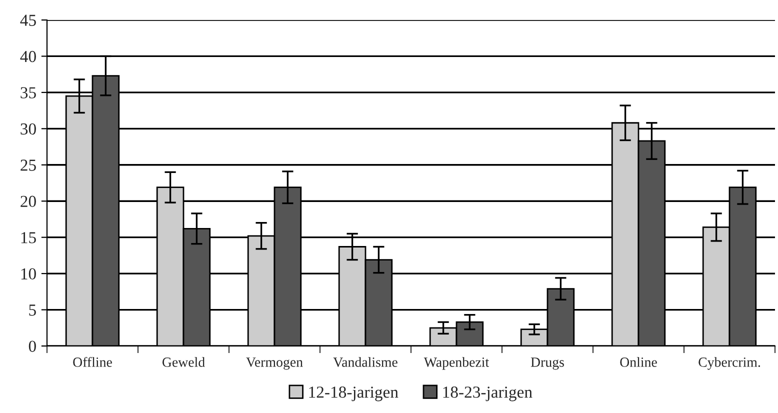  Describe the element at coordinates (487, 394) in the screenshot. I see `legend-label: 18-23-jarigen` at that location.